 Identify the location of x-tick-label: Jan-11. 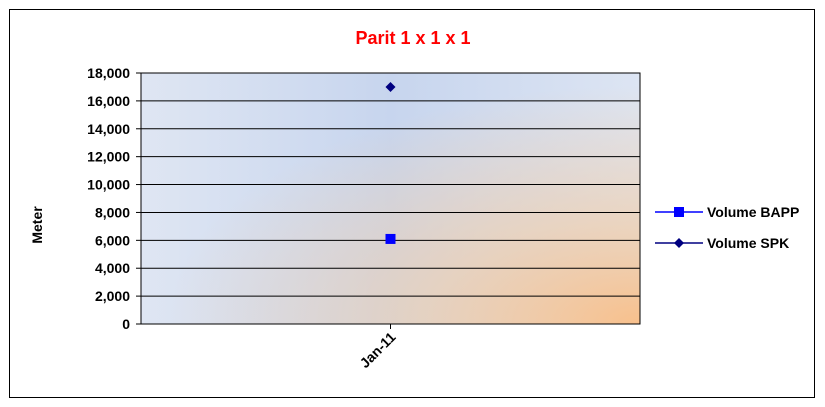
(377, 350).